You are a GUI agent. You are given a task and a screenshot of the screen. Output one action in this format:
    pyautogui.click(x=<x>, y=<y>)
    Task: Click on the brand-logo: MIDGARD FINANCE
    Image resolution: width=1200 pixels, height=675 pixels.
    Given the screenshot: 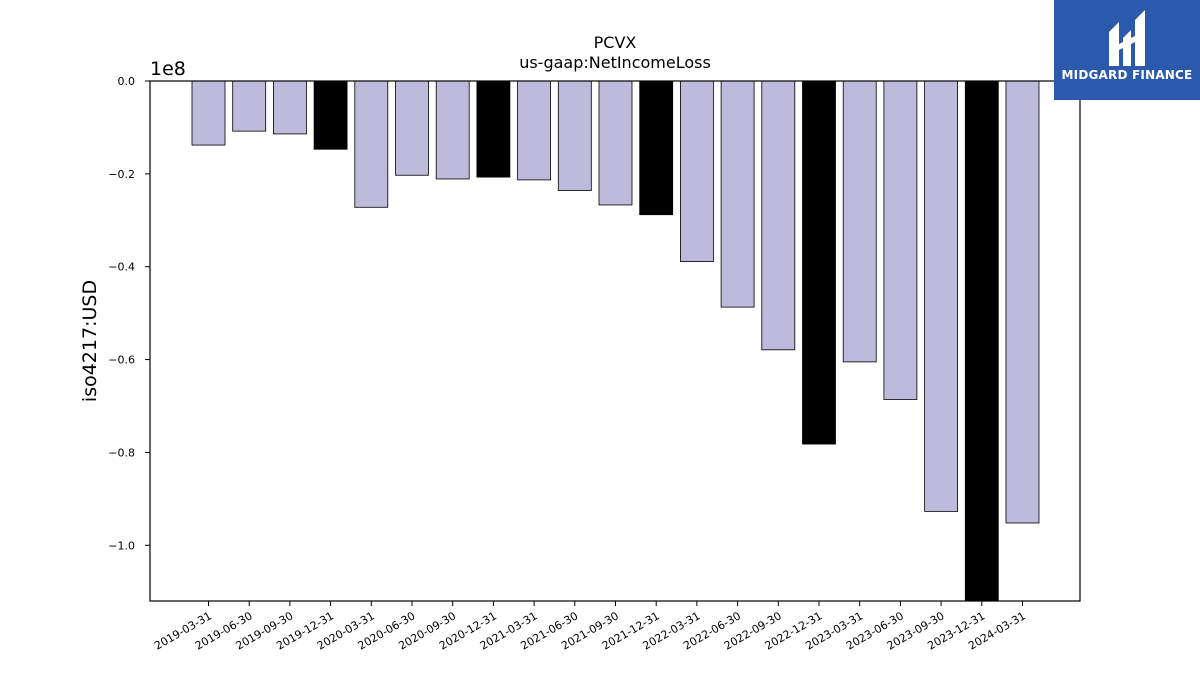 What is the action you would take?
    pyautogui.click(x=1127, y=50)
    